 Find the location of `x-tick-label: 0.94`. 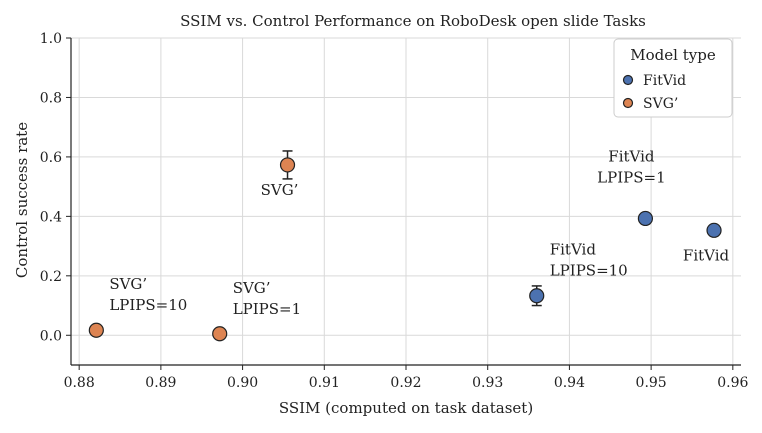

x-tick-label: 0.94 is located at coordinates (569, 383).